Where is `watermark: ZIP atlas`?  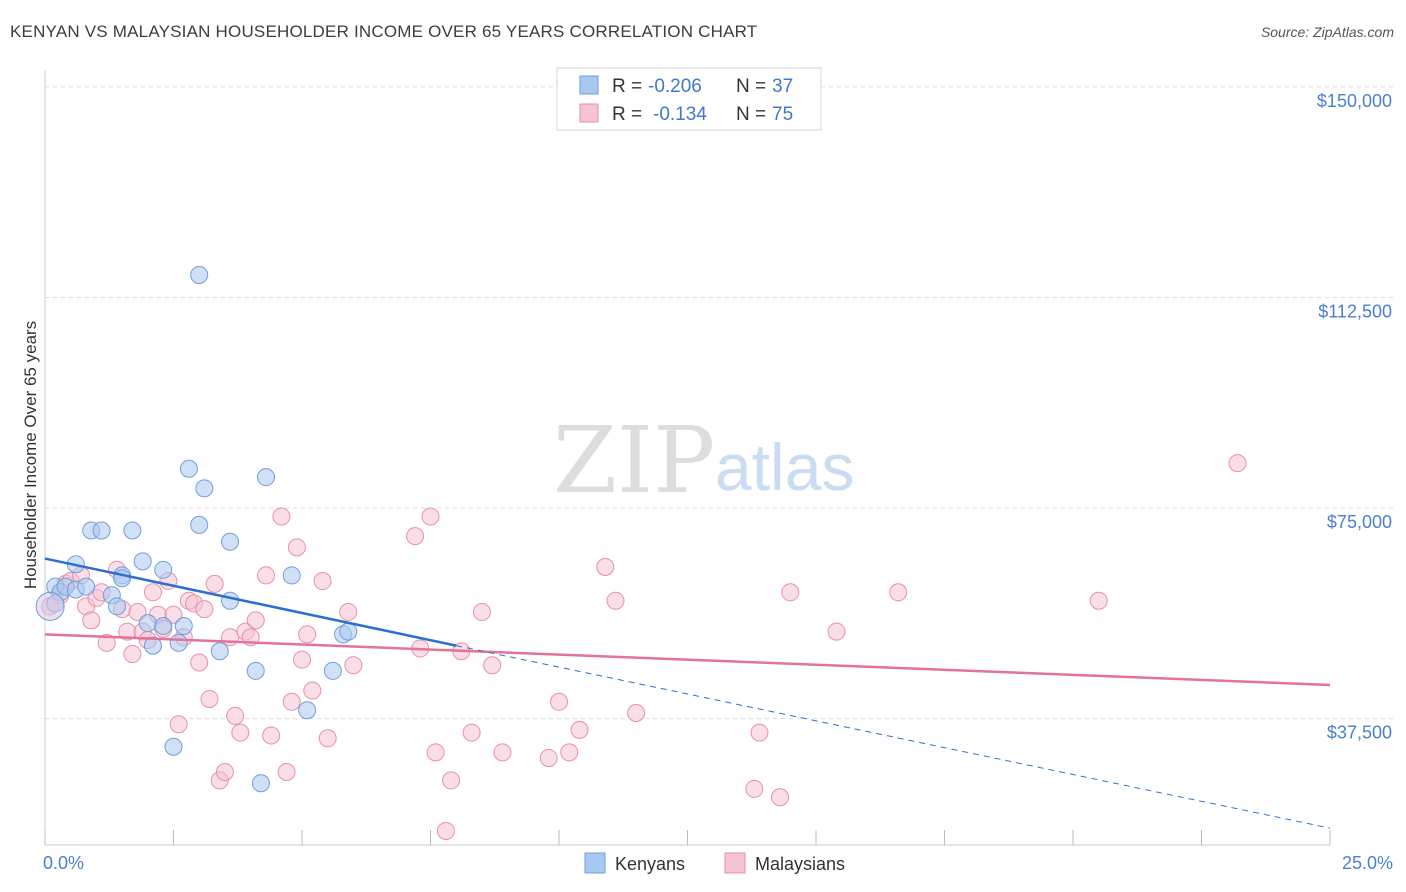
watermark: ZIP atlas is located at coordinates (703, 460).